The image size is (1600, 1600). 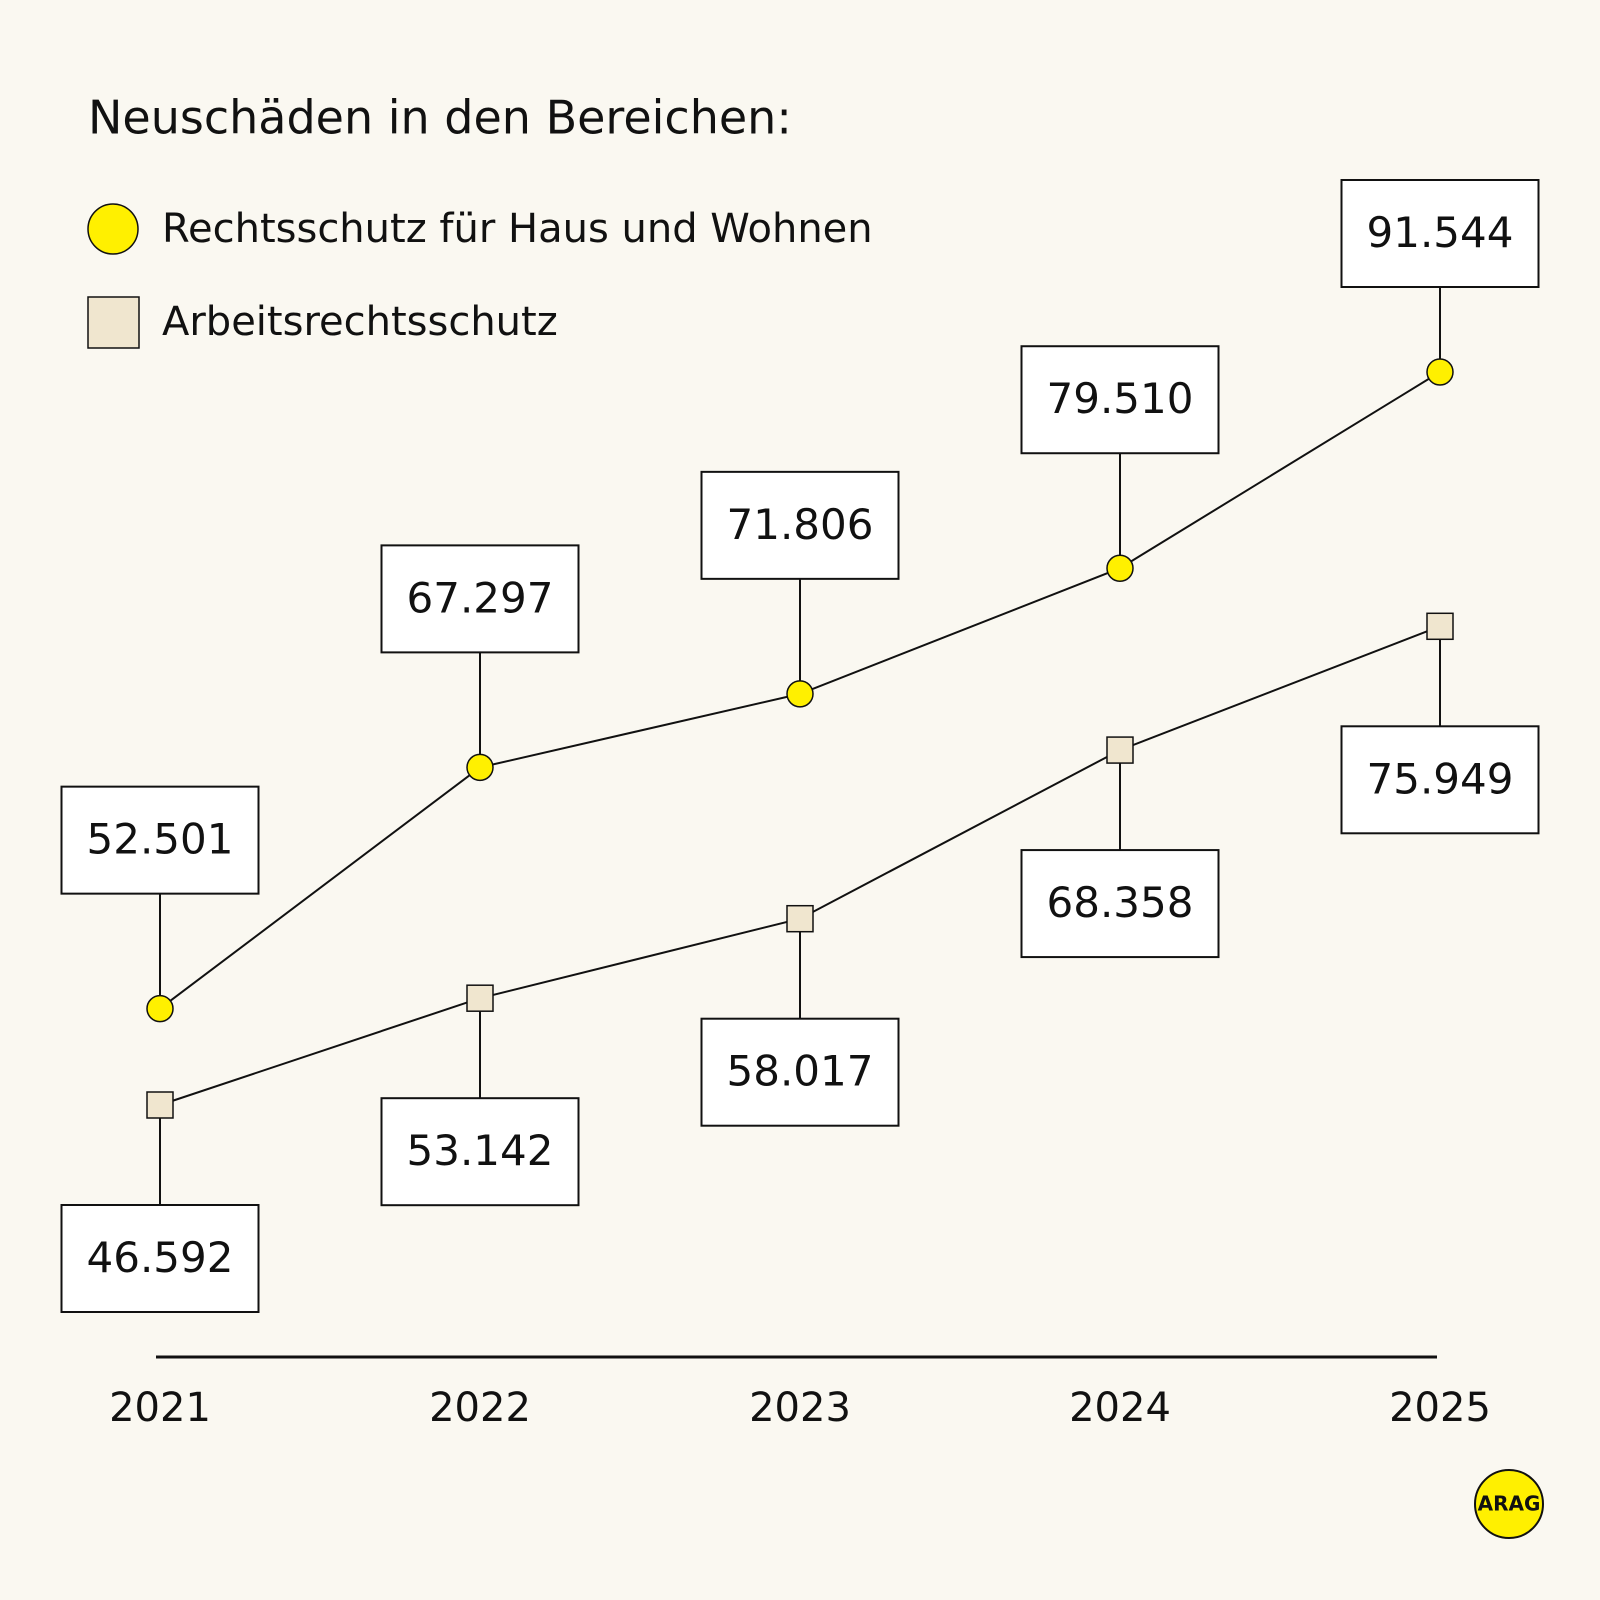 I want to click on logo: ARAG, so click(x=1509, y=1504).